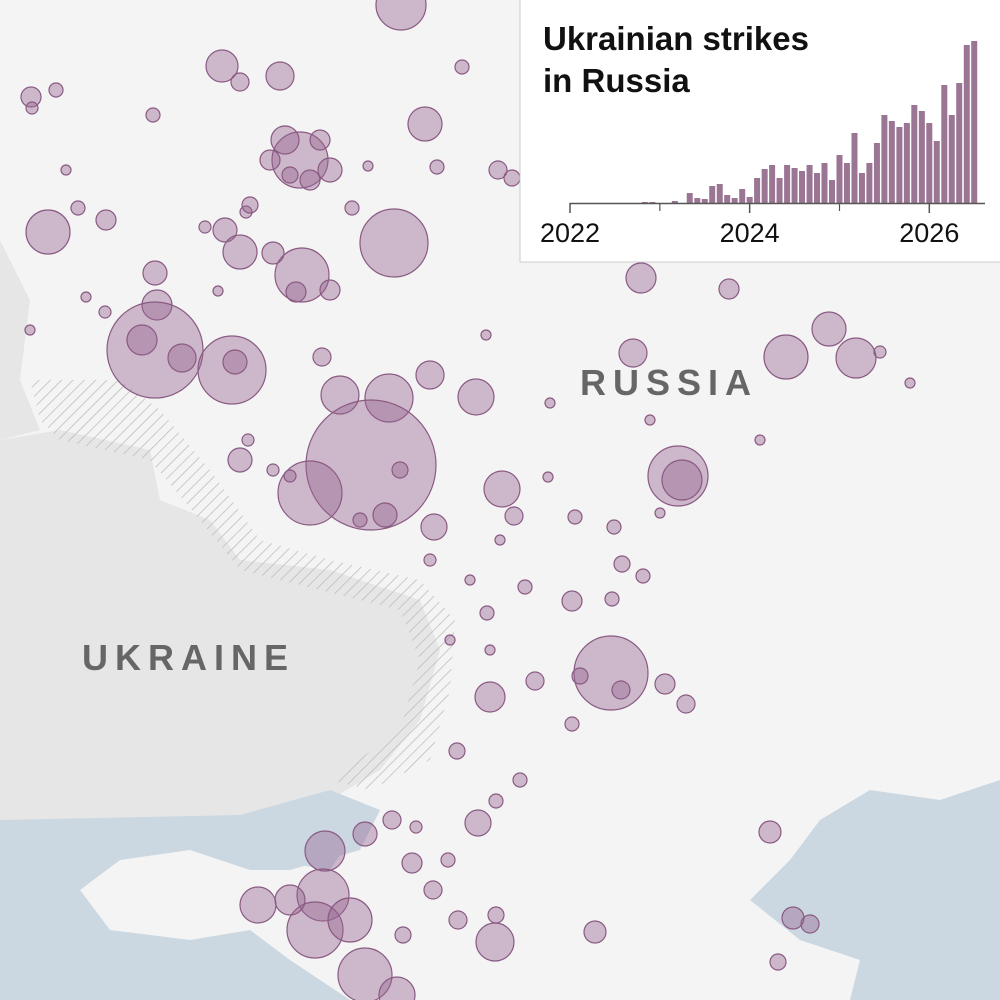 This screenshot has height=1000, width=1000. Describe the element at coordinates (759, 131) in the screenshot. I see `inset-chart: Ukrainian strikes in Russia 2022 2024 2026` at that location.